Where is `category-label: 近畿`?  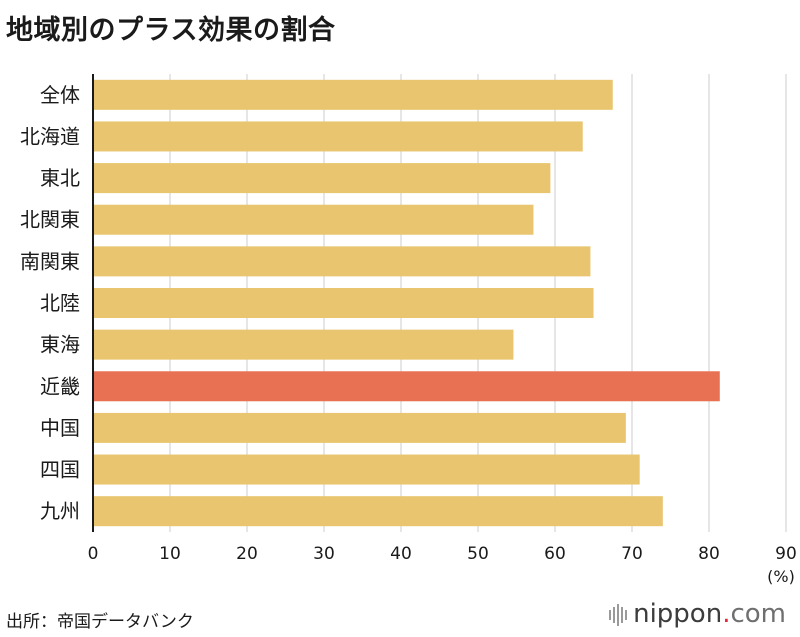 category-label: 近畿 is located at coordinates (60, 386).